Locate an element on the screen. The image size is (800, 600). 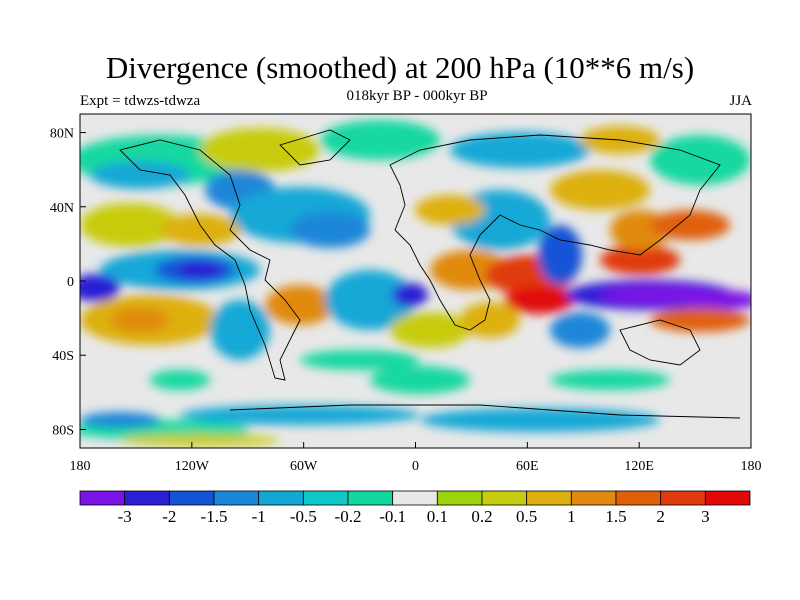
lat-tick-label: 0 is located at coordinates (70, 282).